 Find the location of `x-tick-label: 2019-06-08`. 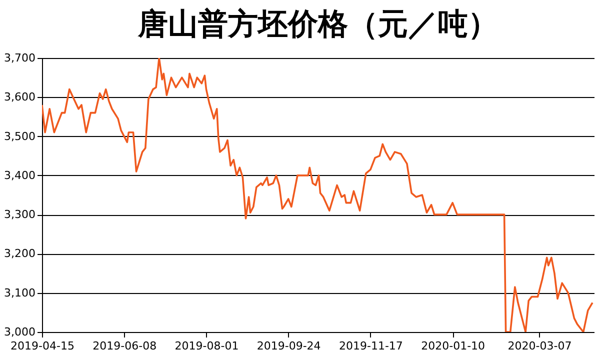

x-tick-label: 2019-06-08 is located at coordinates (124, 346).